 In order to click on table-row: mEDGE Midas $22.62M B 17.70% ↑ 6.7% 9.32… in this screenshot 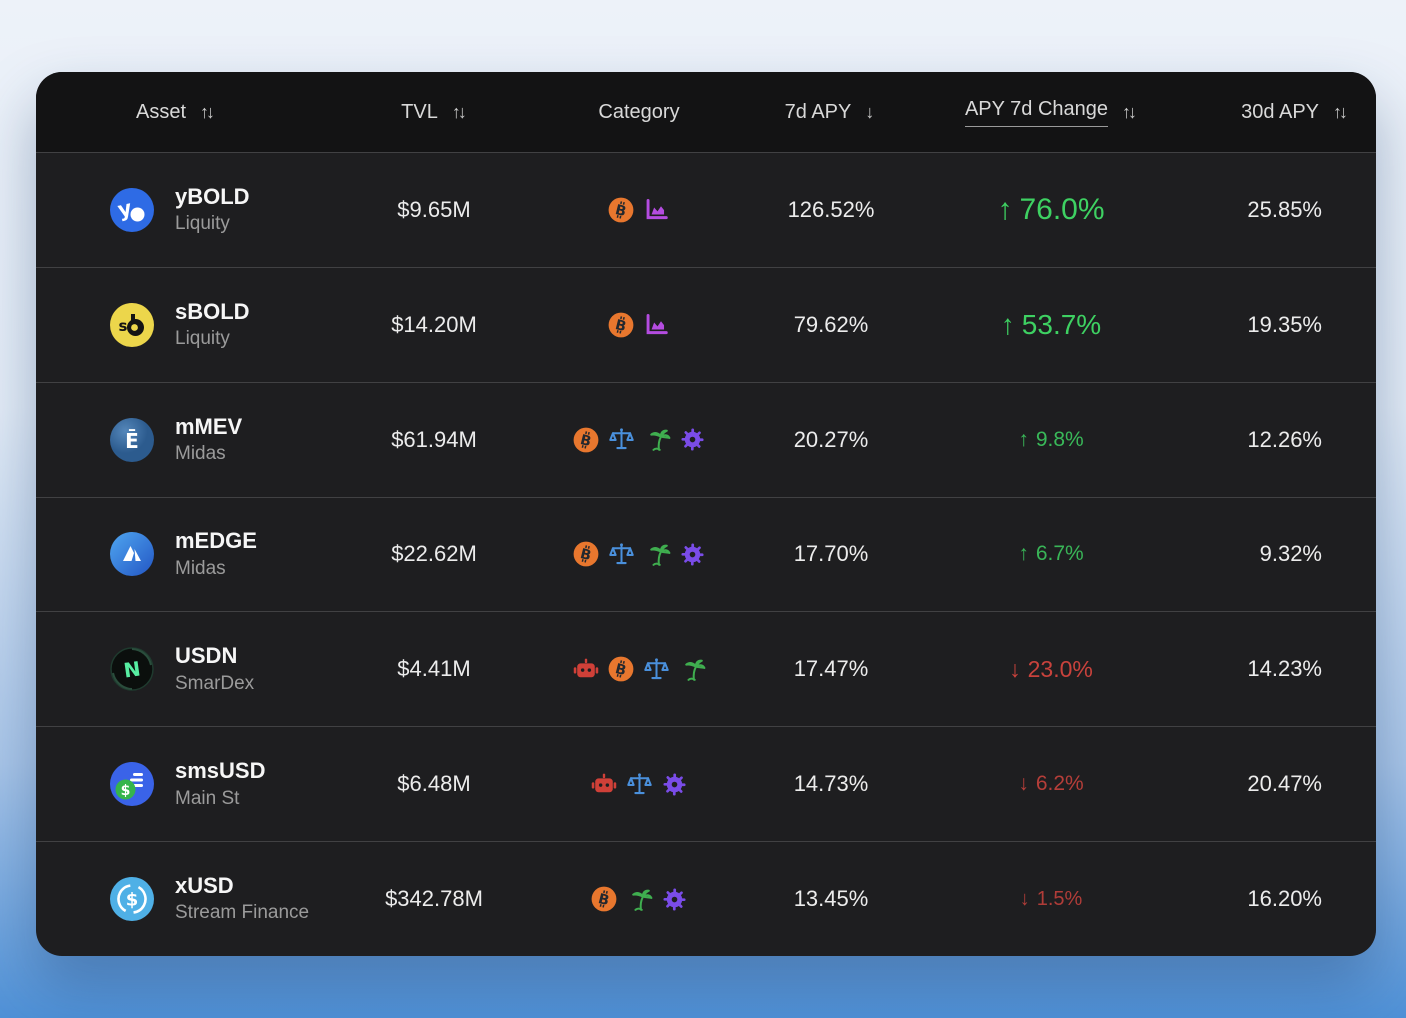, I will do `click(706, 554)`.